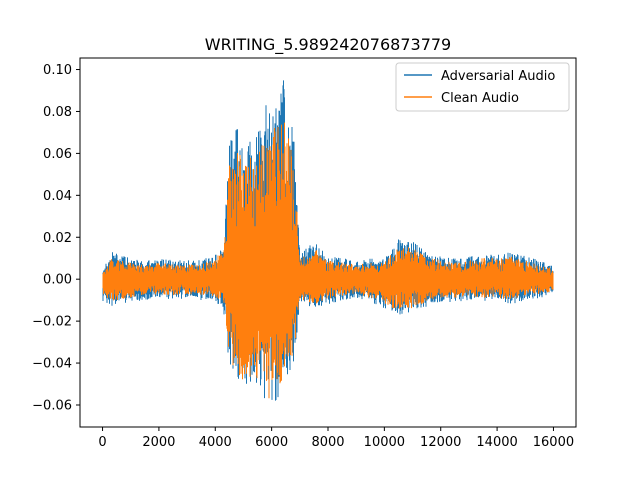 The height and width of the screenshot is (480, 640). I want to click on x-tick-label: 16000, so click(553, 442).